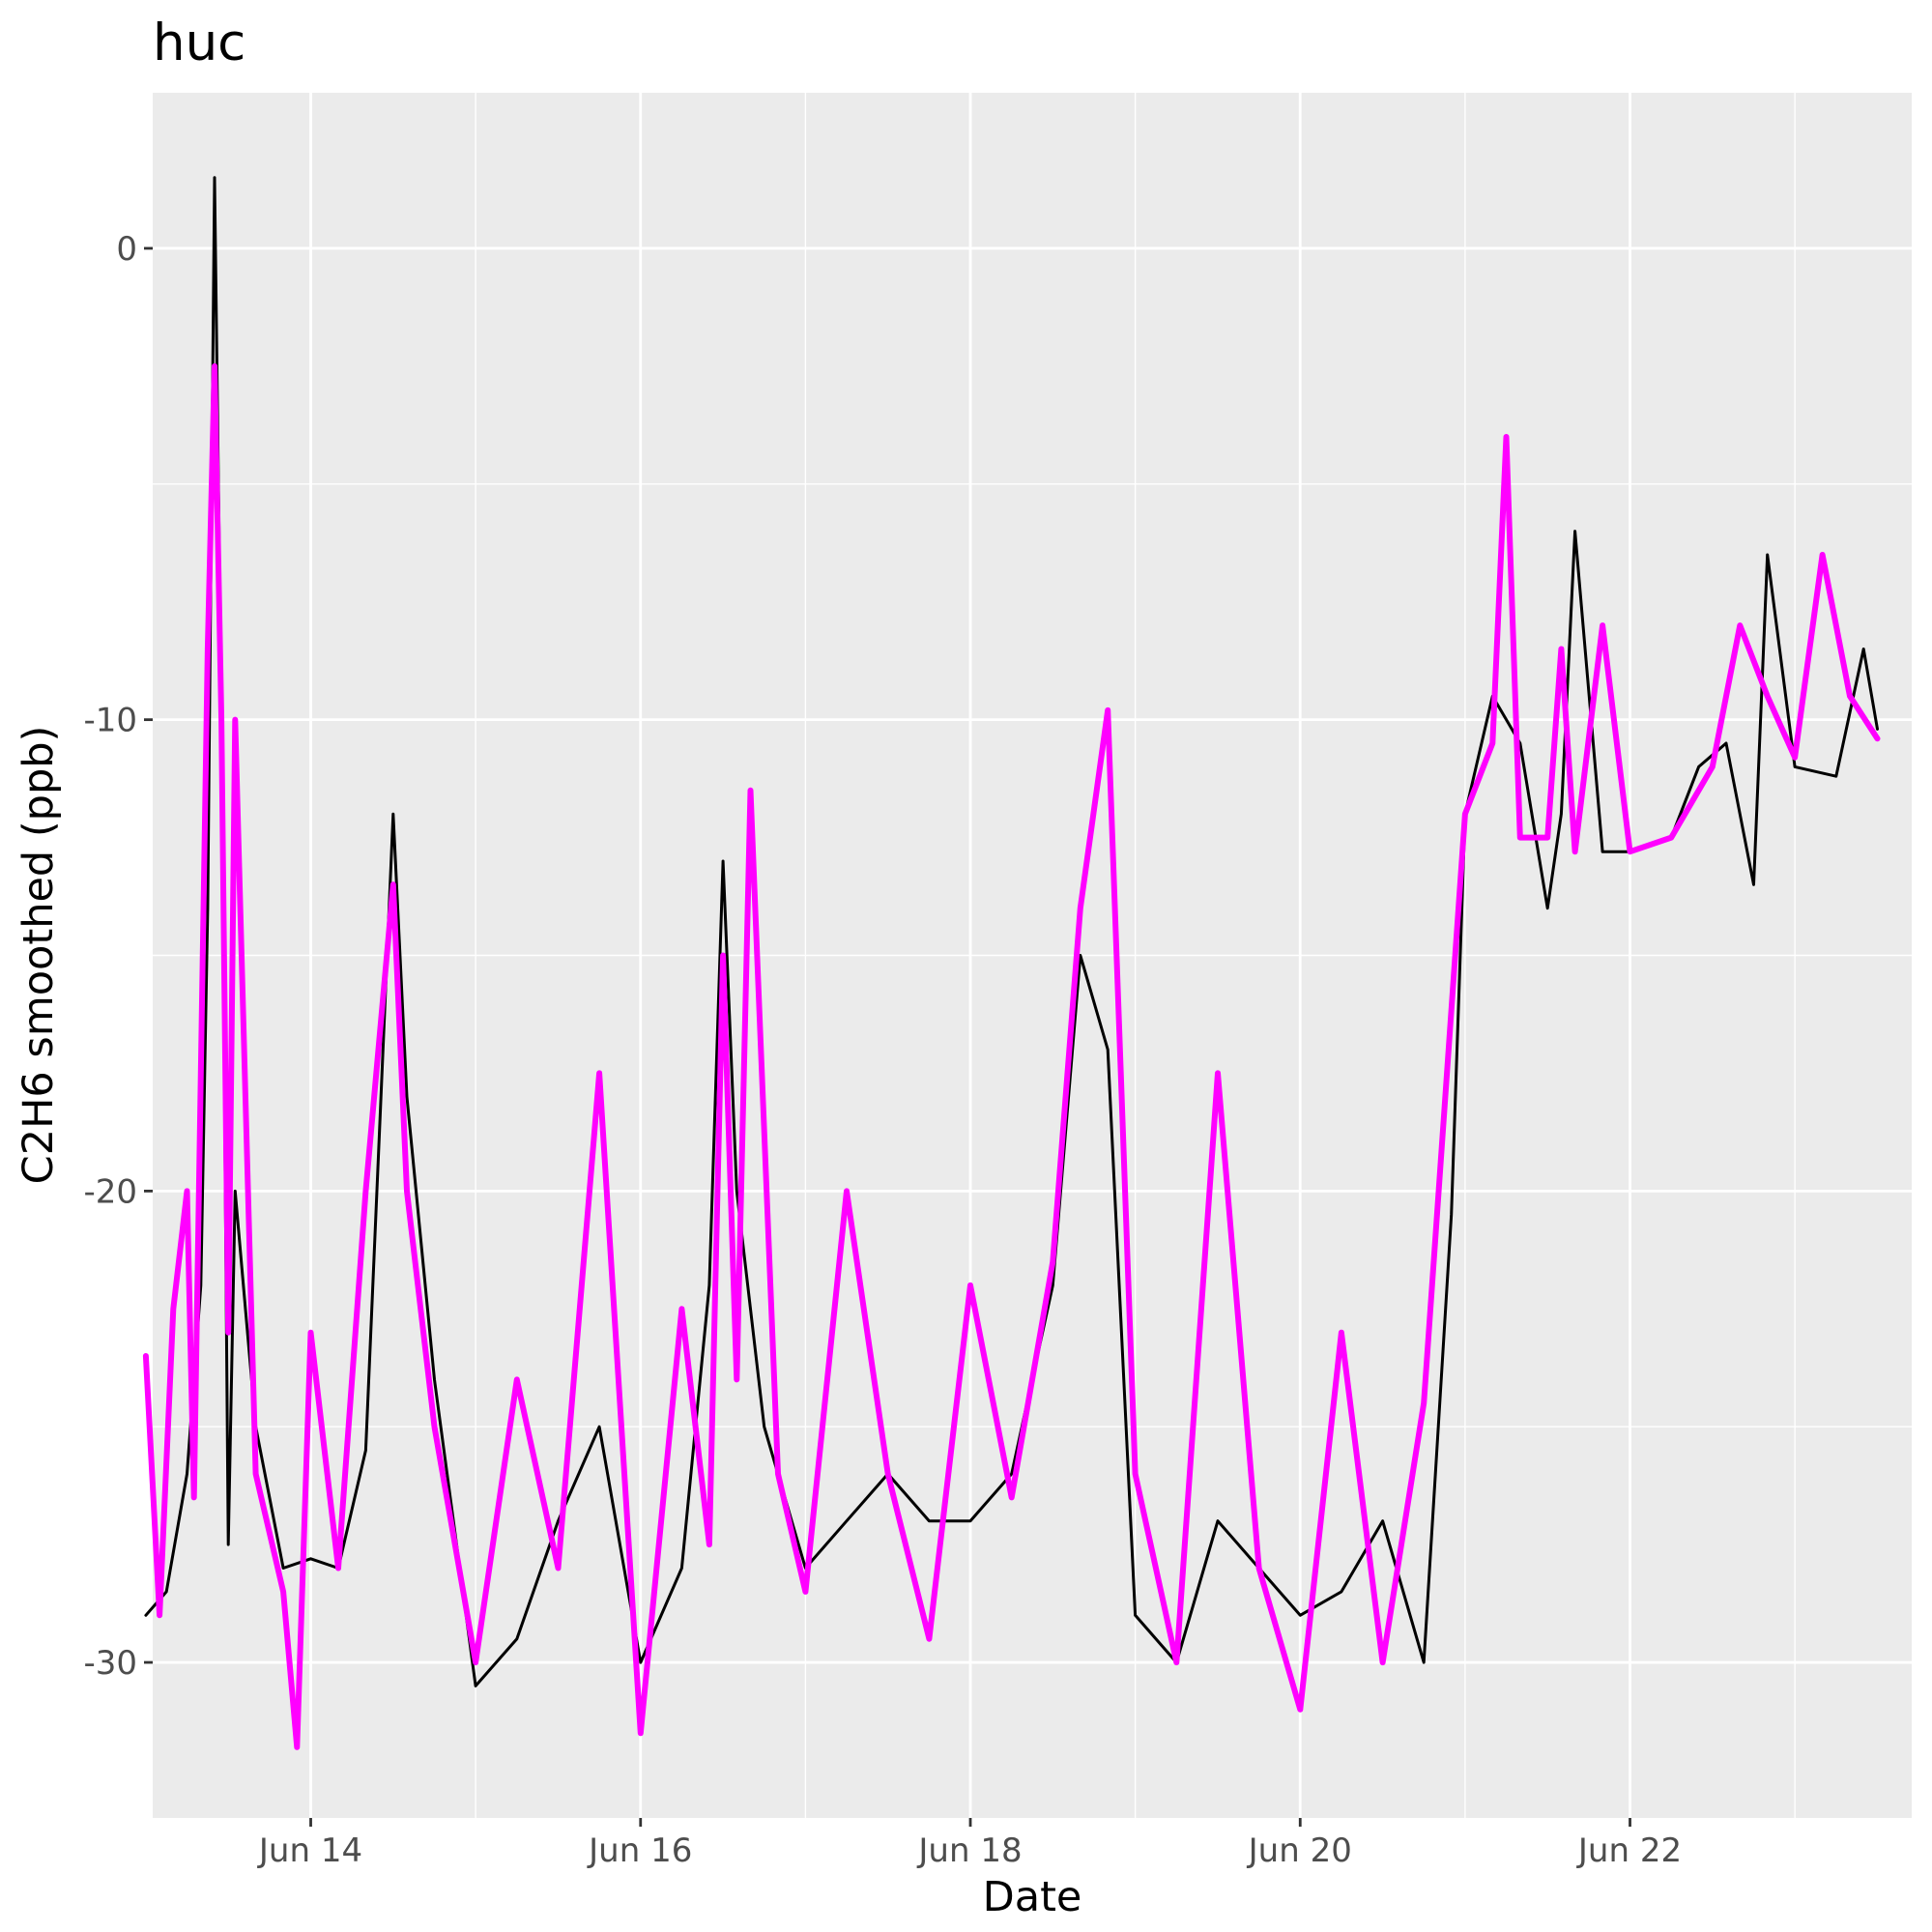  What do you see at coordinates (126, 250) in the screenshot?
I see `y-tick-label: 0` at bounding box center [126, 250].